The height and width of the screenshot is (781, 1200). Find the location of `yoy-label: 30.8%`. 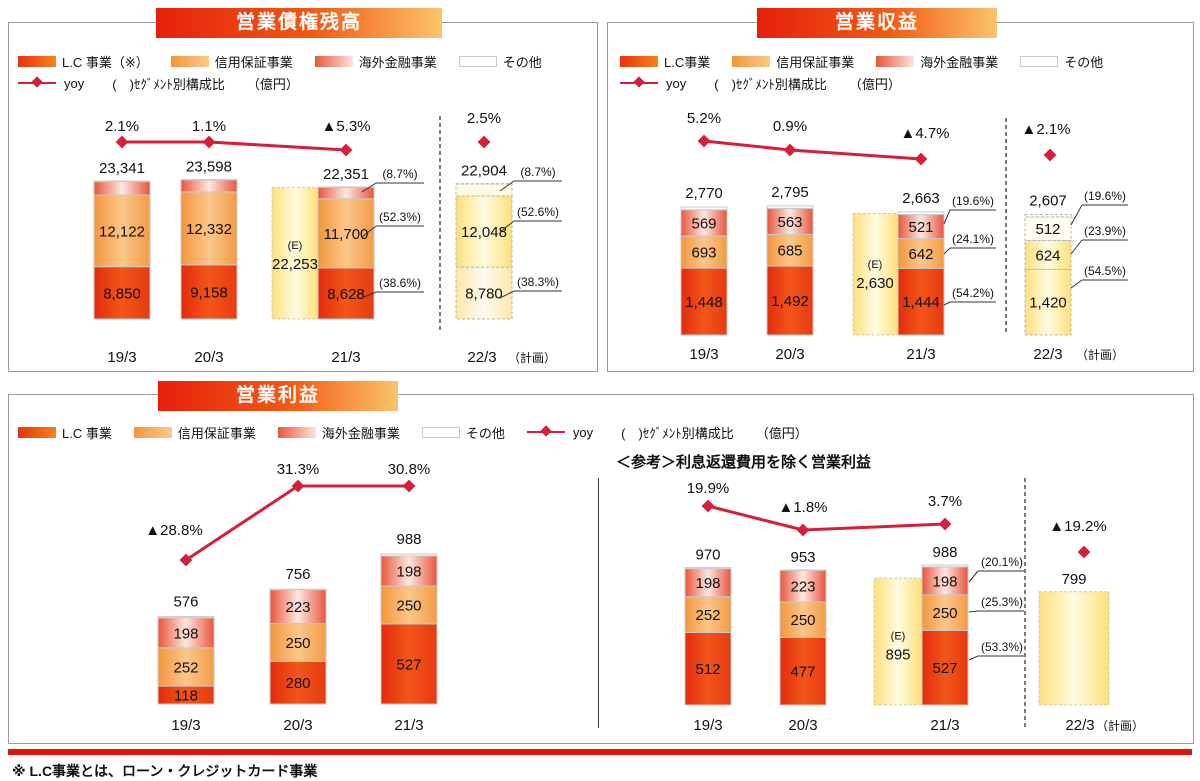

yoy-label: 30.8% is located at coordinates (409, 469).